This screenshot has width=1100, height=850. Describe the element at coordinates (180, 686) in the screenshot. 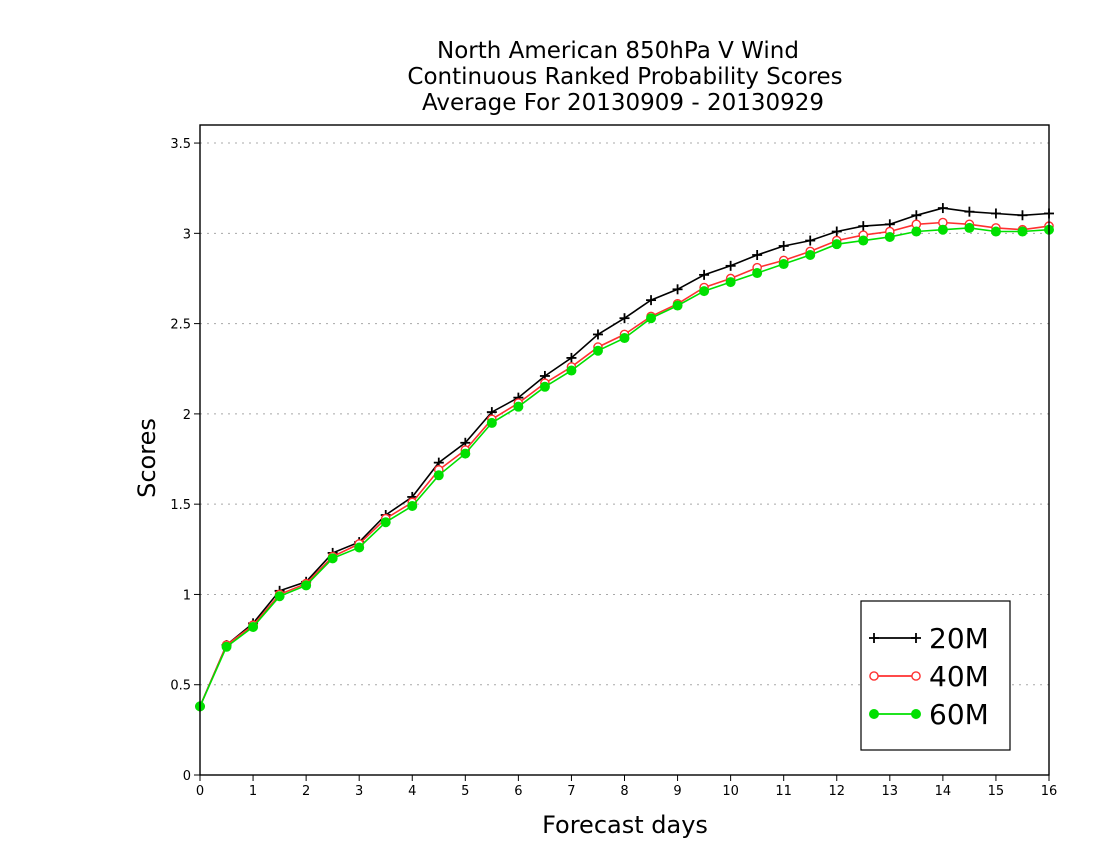

I see `y-tick-label-0-5: 0.5` at that location.